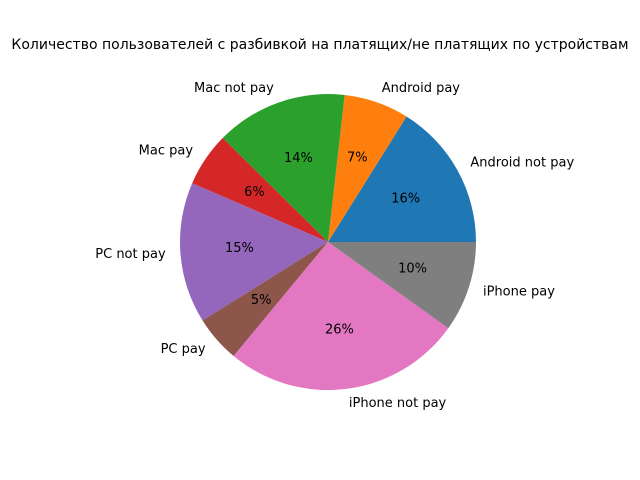 The height and width of the screenshot is (480, 640). I want to click on category-label-pc-not-pay: PC not pay, so click(130, 254).